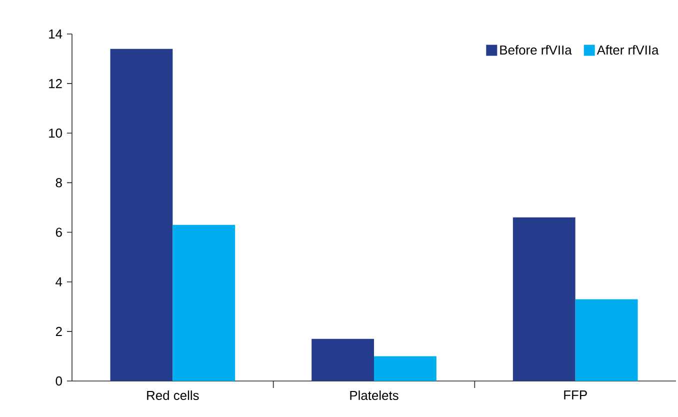  Describe the element at coordinates (575, 395) in the screenshot. I see `x-tick-label: FFP` at that location.